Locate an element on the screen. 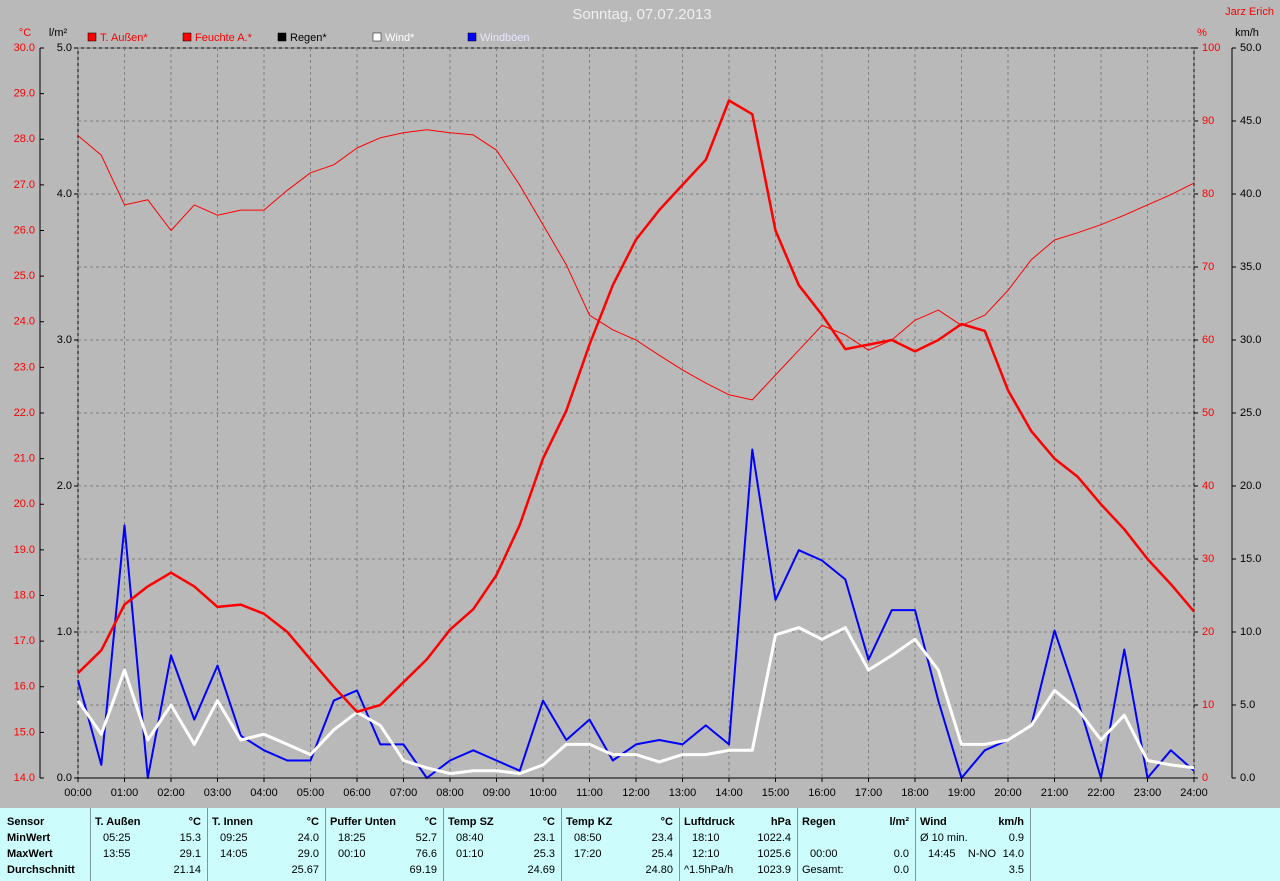 This screenshot has height=881, width=1280. table-cell: 69.19 is located at coordinates (423, 870).